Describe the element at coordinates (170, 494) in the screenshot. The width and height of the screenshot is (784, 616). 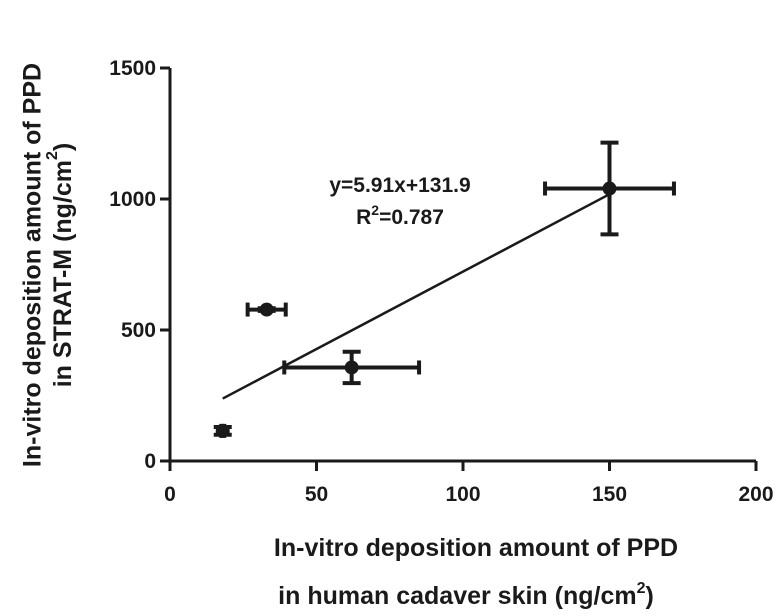
I see `x-tick-label: 0` at that location.